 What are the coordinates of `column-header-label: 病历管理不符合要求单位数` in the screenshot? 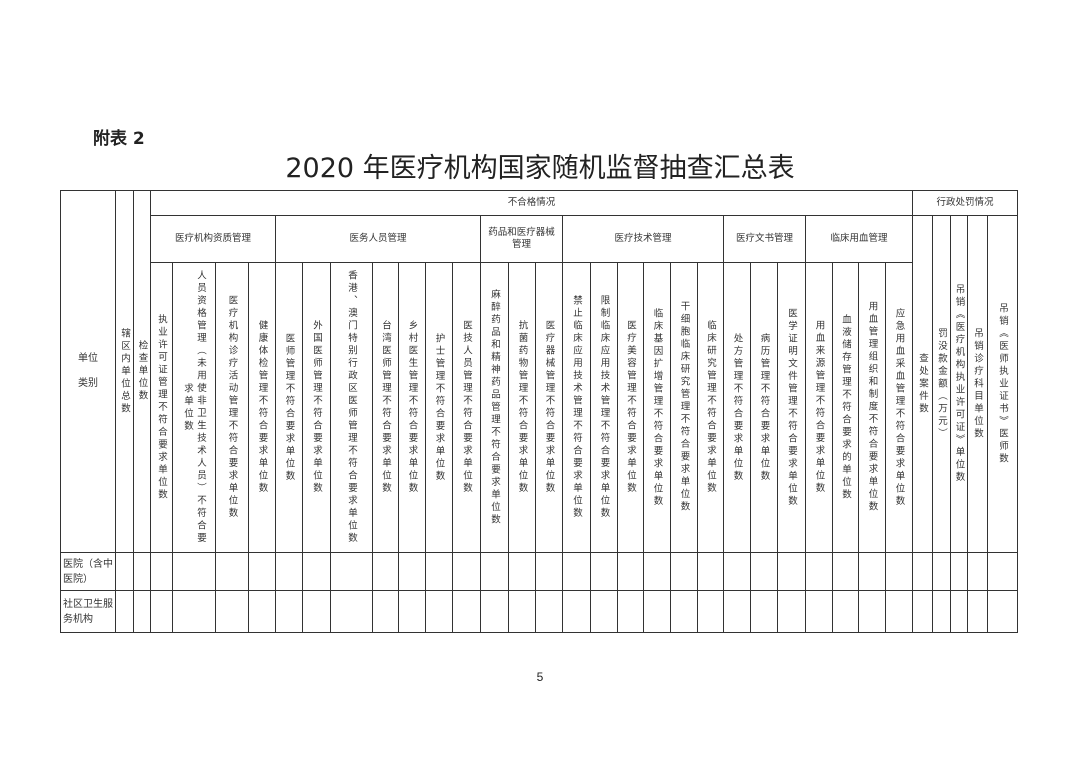 It's located at (764, 407).